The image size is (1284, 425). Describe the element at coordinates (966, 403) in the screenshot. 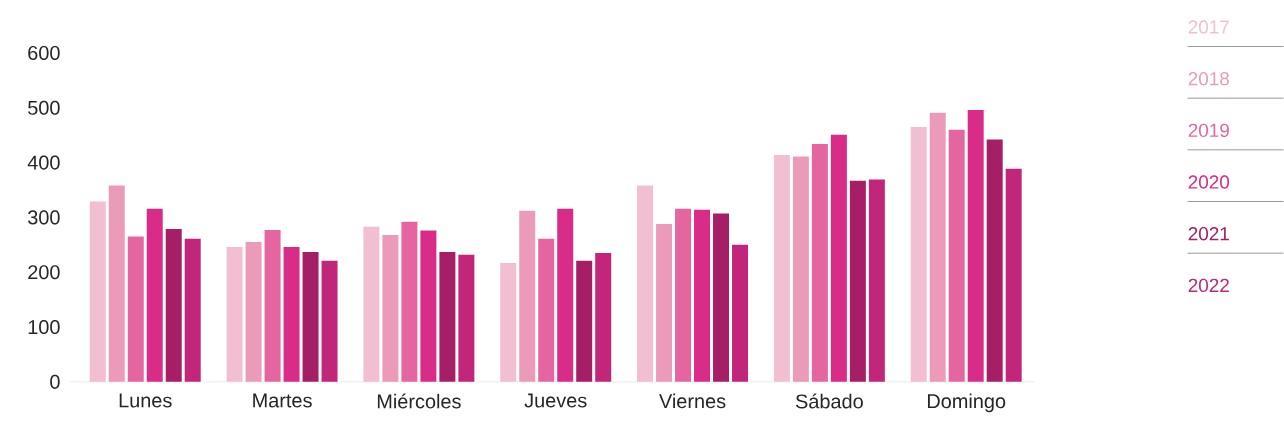

I see `x-tick-label: Domingo` at that location.